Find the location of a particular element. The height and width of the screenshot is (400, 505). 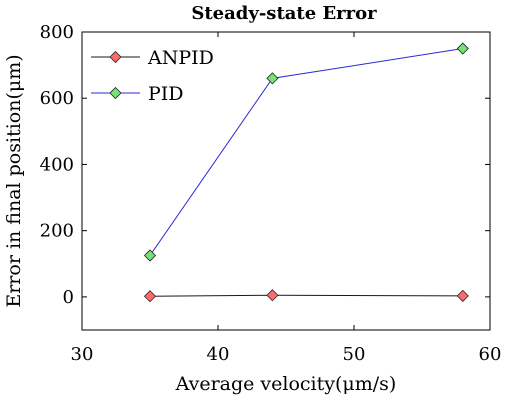

y-tick-label: 800 is located at coordinates (57, 32).